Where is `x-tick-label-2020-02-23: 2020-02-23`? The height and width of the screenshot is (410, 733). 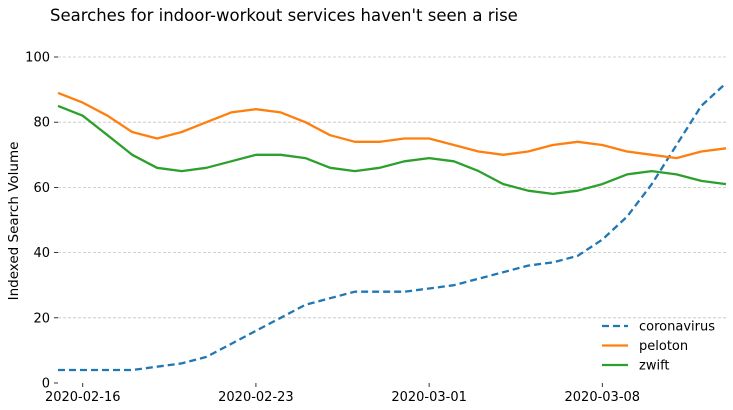 x-tick-label-2020-02-23: 2020-02-23 is located at coordinates (256, 397).